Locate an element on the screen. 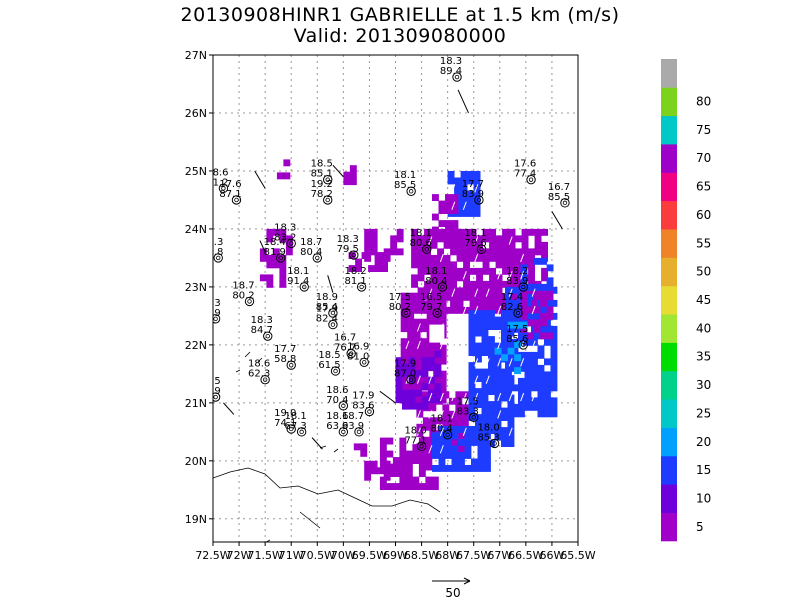  station: 16.785.5 is located at coordinates (559, 195).